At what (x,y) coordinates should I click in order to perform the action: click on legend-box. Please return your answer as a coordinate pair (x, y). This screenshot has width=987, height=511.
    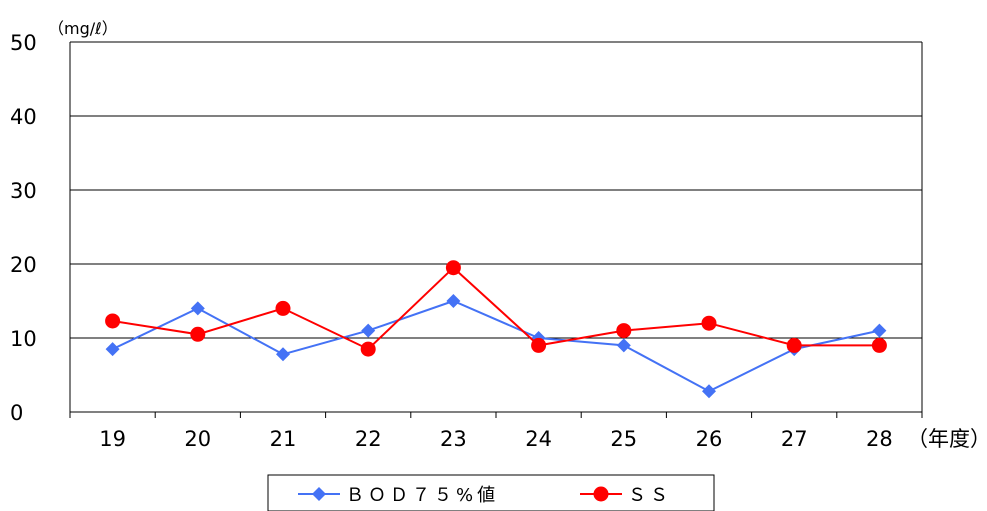
    Looking at the image, I should click on (491, 492).